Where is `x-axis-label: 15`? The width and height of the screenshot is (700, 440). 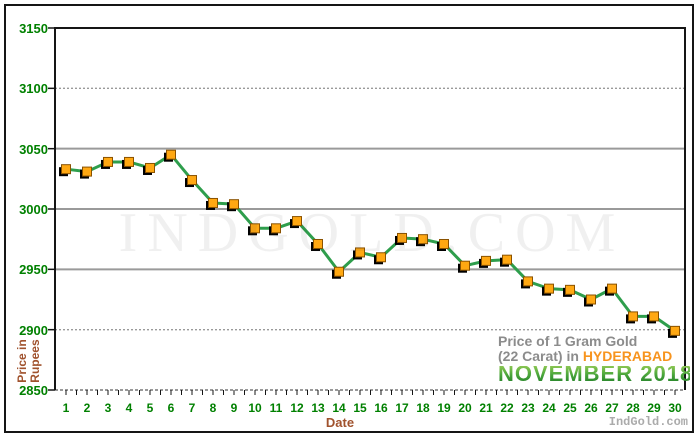 x-axis-label: 15 is located at coordinates (360, 408).